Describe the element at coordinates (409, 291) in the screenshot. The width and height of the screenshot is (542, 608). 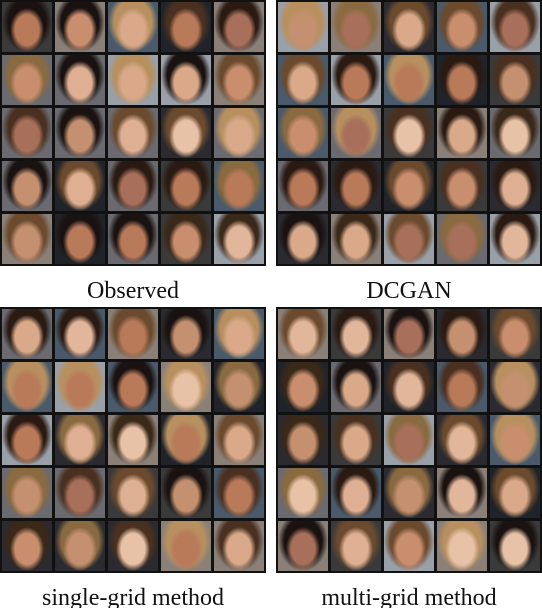
I see `panel-caption: DCGAN` at that location.